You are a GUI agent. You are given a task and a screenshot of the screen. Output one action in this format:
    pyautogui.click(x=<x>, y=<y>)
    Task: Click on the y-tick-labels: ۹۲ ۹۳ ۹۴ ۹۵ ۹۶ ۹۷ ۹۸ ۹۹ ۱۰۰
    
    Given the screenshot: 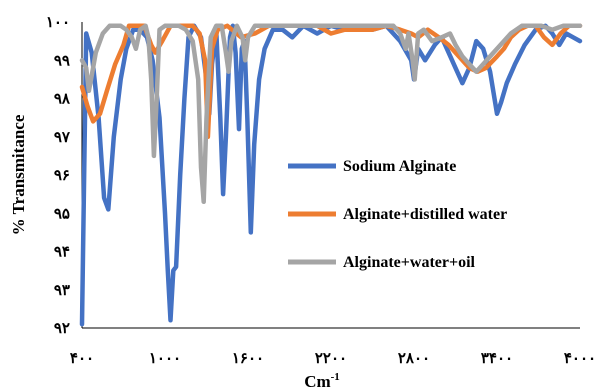 What is the action you would take?
    pyautogui.click(x=58, y=176)
    